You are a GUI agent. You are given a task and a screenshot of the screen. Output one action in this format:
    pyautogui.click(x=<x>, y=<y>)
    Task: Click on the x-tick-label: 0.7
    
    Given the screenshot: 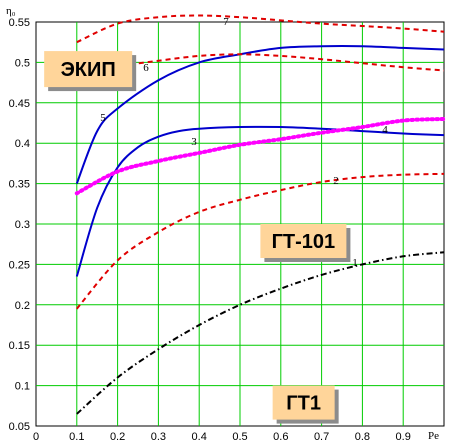 What is the action you would take?
    pyautogui.click(x=321, y=437)
    